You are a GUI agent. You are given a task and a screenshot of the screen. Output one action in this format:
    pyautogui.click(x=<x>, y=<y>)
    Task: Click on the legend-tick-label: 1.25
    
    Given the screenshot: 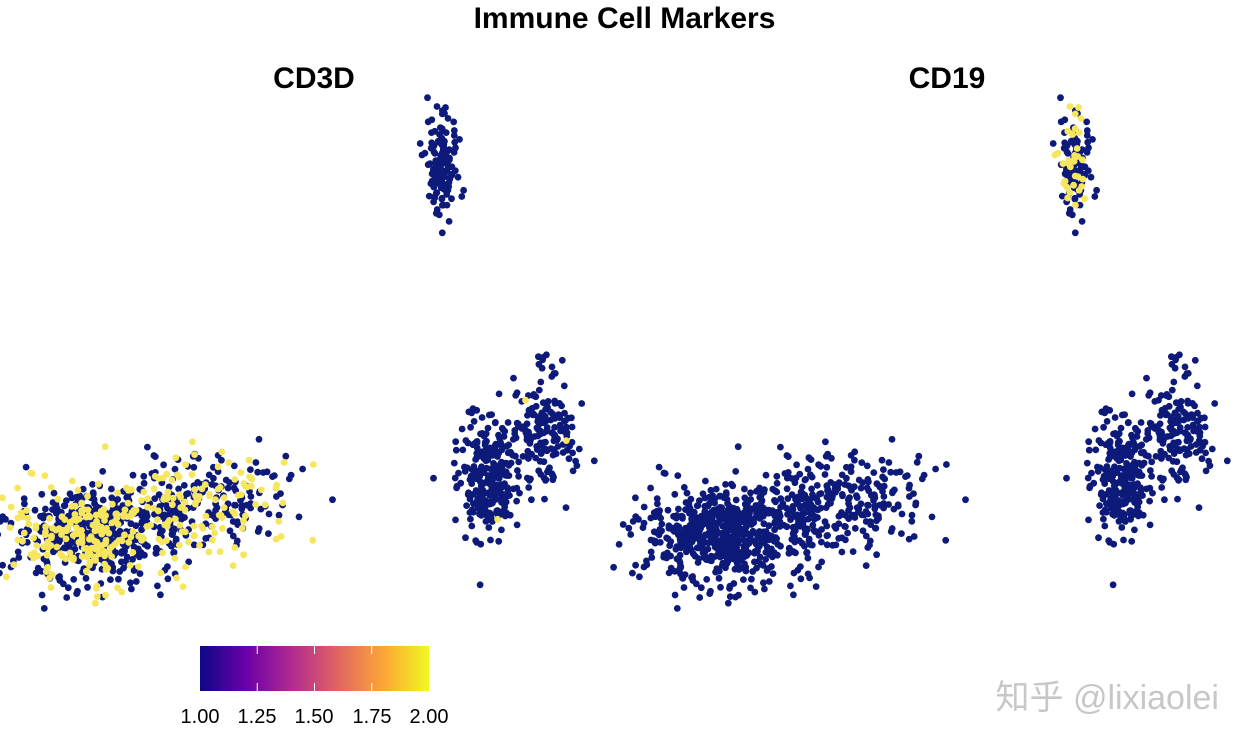 What is the action you would take?
    pyautogui.click(x=257, y=717)
    